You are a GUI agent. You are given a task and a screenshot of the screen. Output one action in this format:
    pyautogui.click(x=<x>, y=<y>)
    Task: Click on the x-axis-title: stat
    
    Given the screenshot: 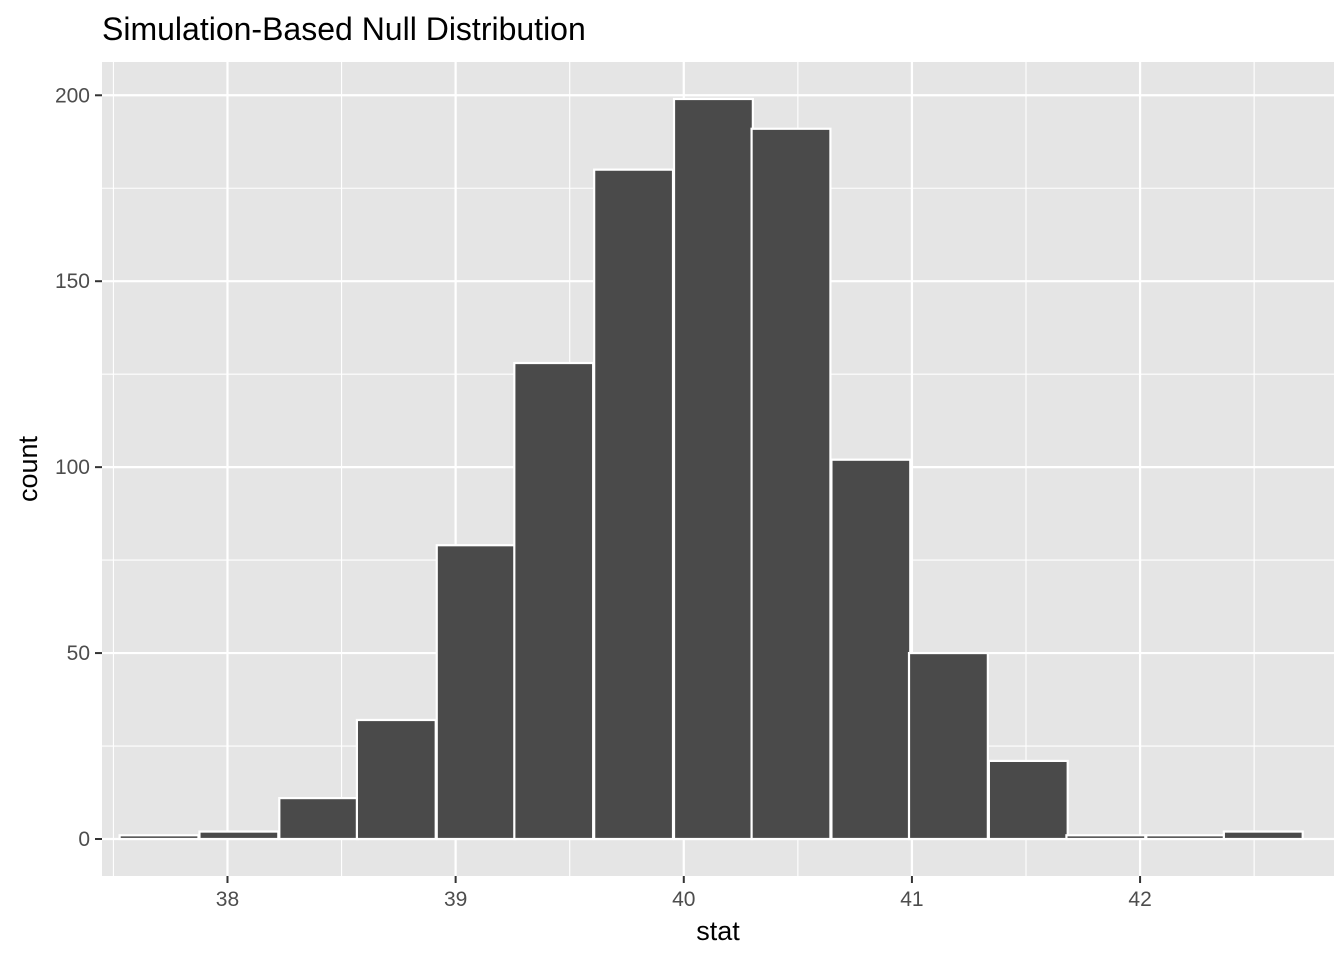 What is the action you would take?
    pyautogui.click(x=718, y=931)
    